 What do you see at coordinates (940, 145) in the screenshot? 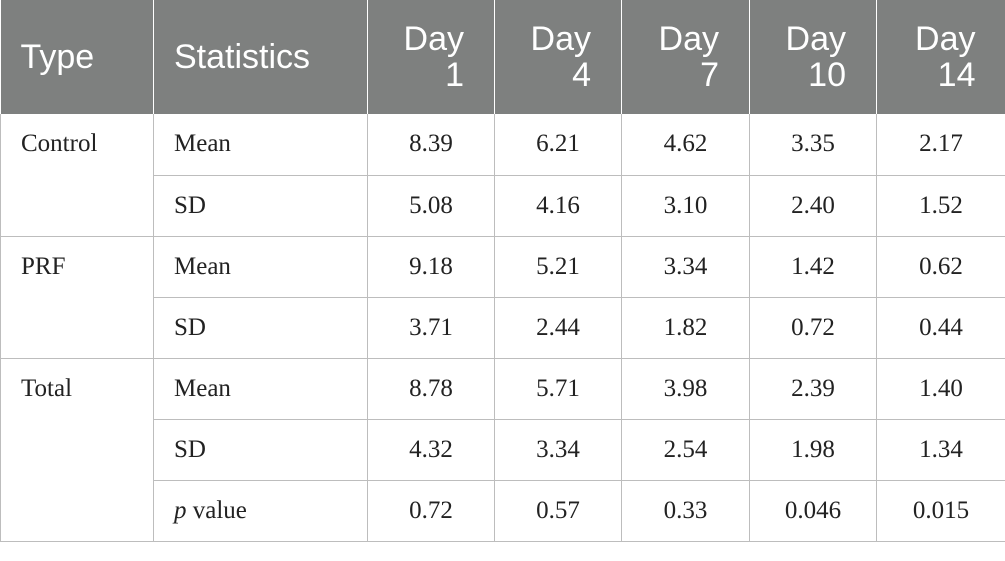
I see `value-cell: 2.17` at bounding box center [940, 145].